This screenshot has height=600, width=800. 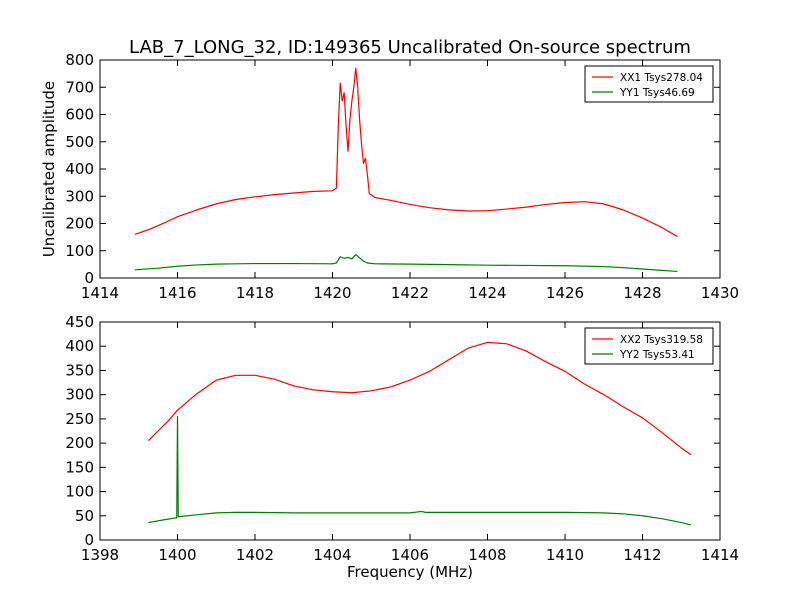 What do you see at coordinates (657, 93) in the screenshot?
I see `legend-entry: YY1 Tsys46.69` at bounding box center [657, 93].